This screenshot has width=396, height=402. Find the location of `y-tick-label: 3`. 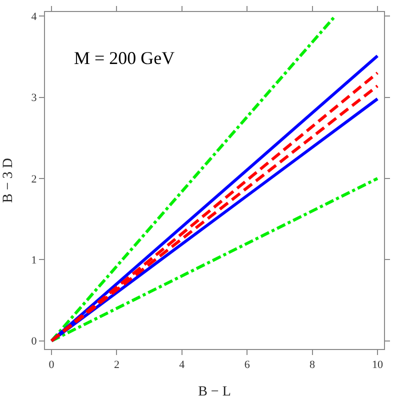

y-tick-label: 3 is located at coordinates (34, 98).